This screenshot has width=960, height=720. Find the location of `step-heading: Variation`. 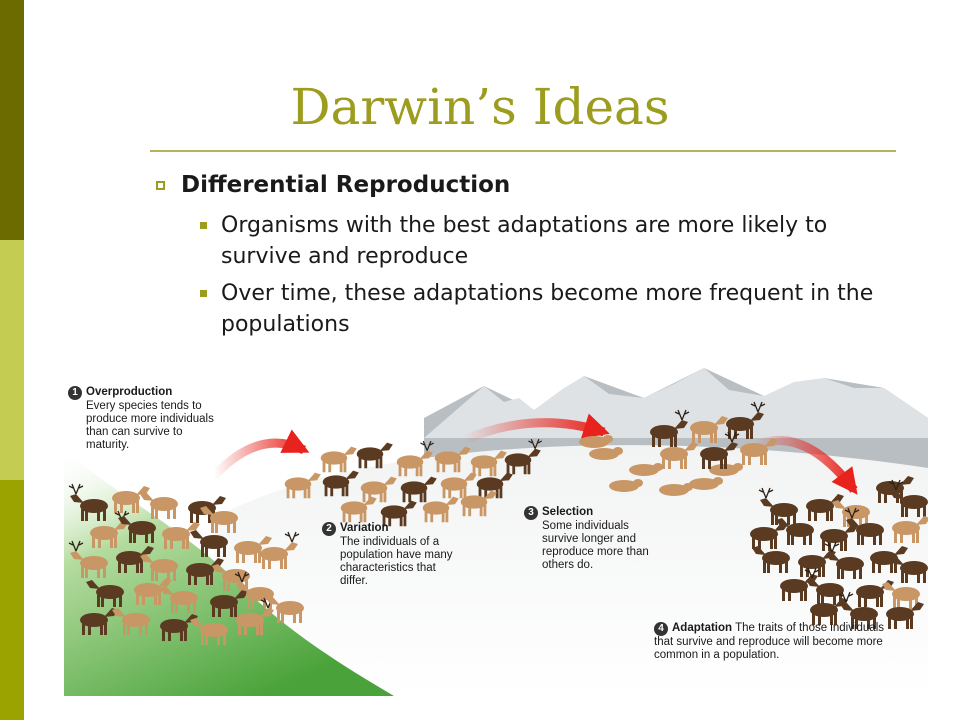

step-heading: Variation is located at coordinates (364, 528).